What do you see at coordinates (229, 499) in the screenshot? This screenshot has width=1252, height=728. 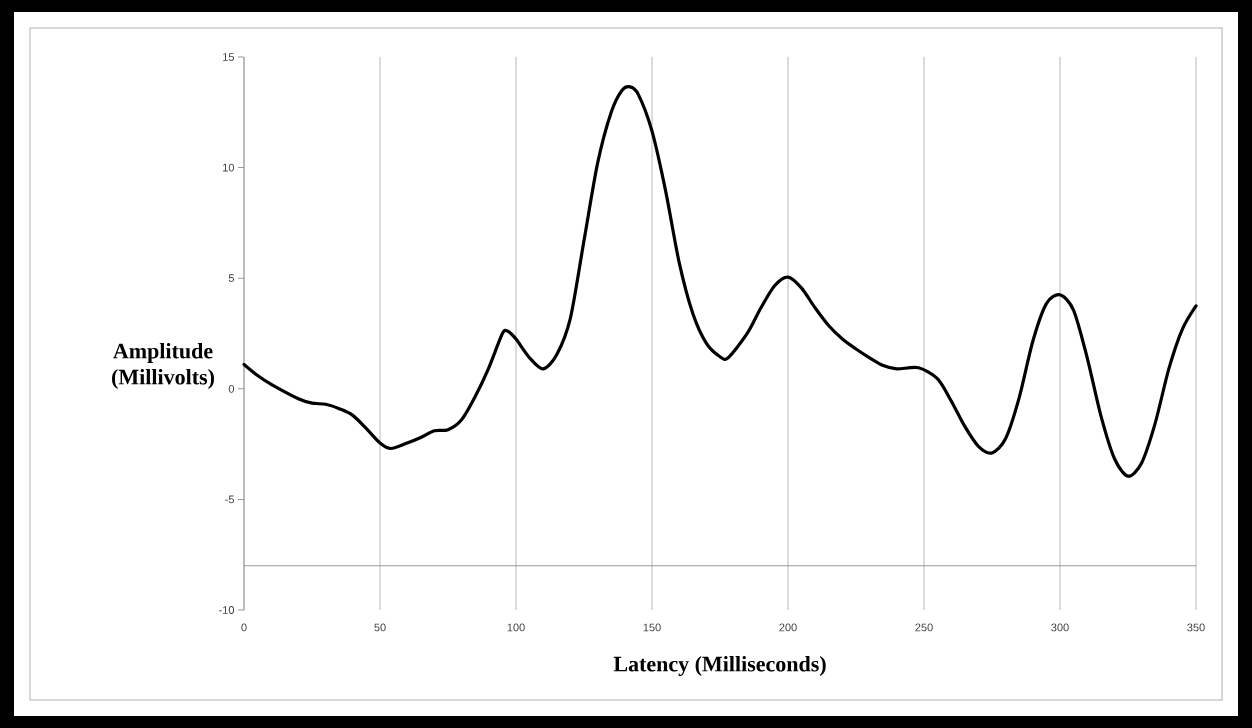 I see `y-tick-label: -5` at bounding box center [229, 499].